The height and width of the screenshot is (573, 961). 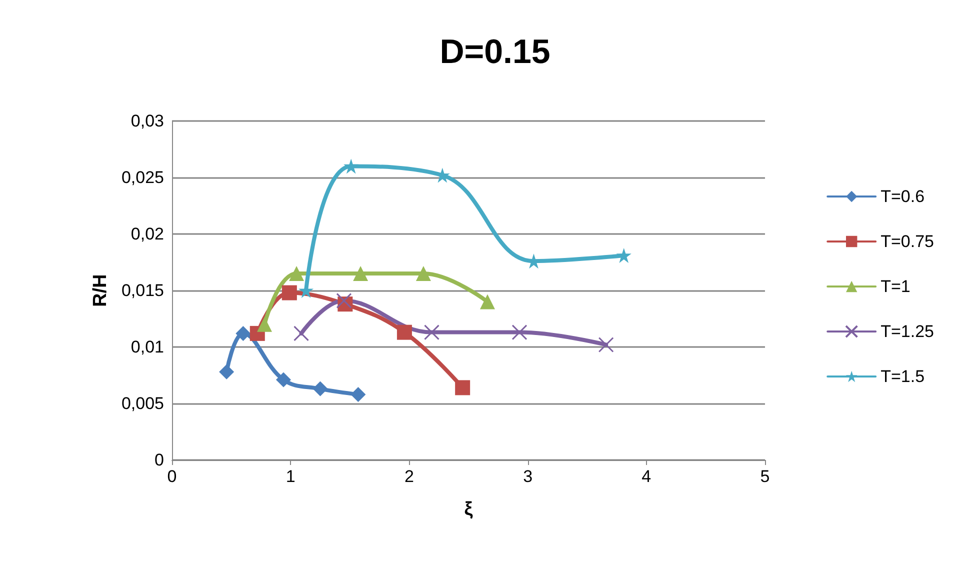 What do you see at coordinates (147, 234) in the screenshot?
I see `y-tick-label: 0,02` at bounding box center [147, 234].